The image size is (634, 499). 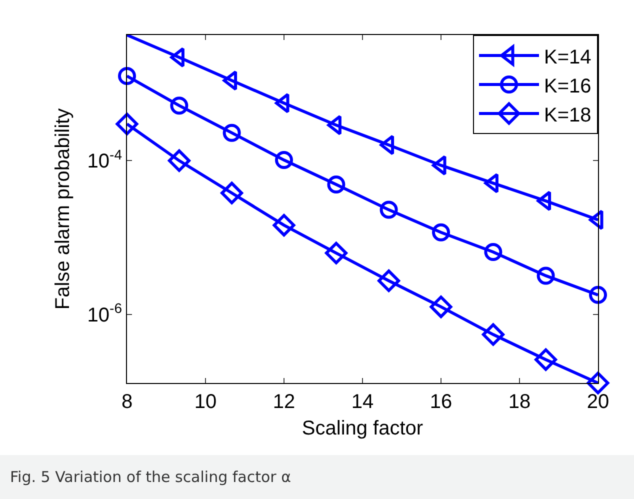 What do you see at coordinates (519, 402) in the screenshot?
I see `x-tick-label: 18` at bounding box center [519, 402].